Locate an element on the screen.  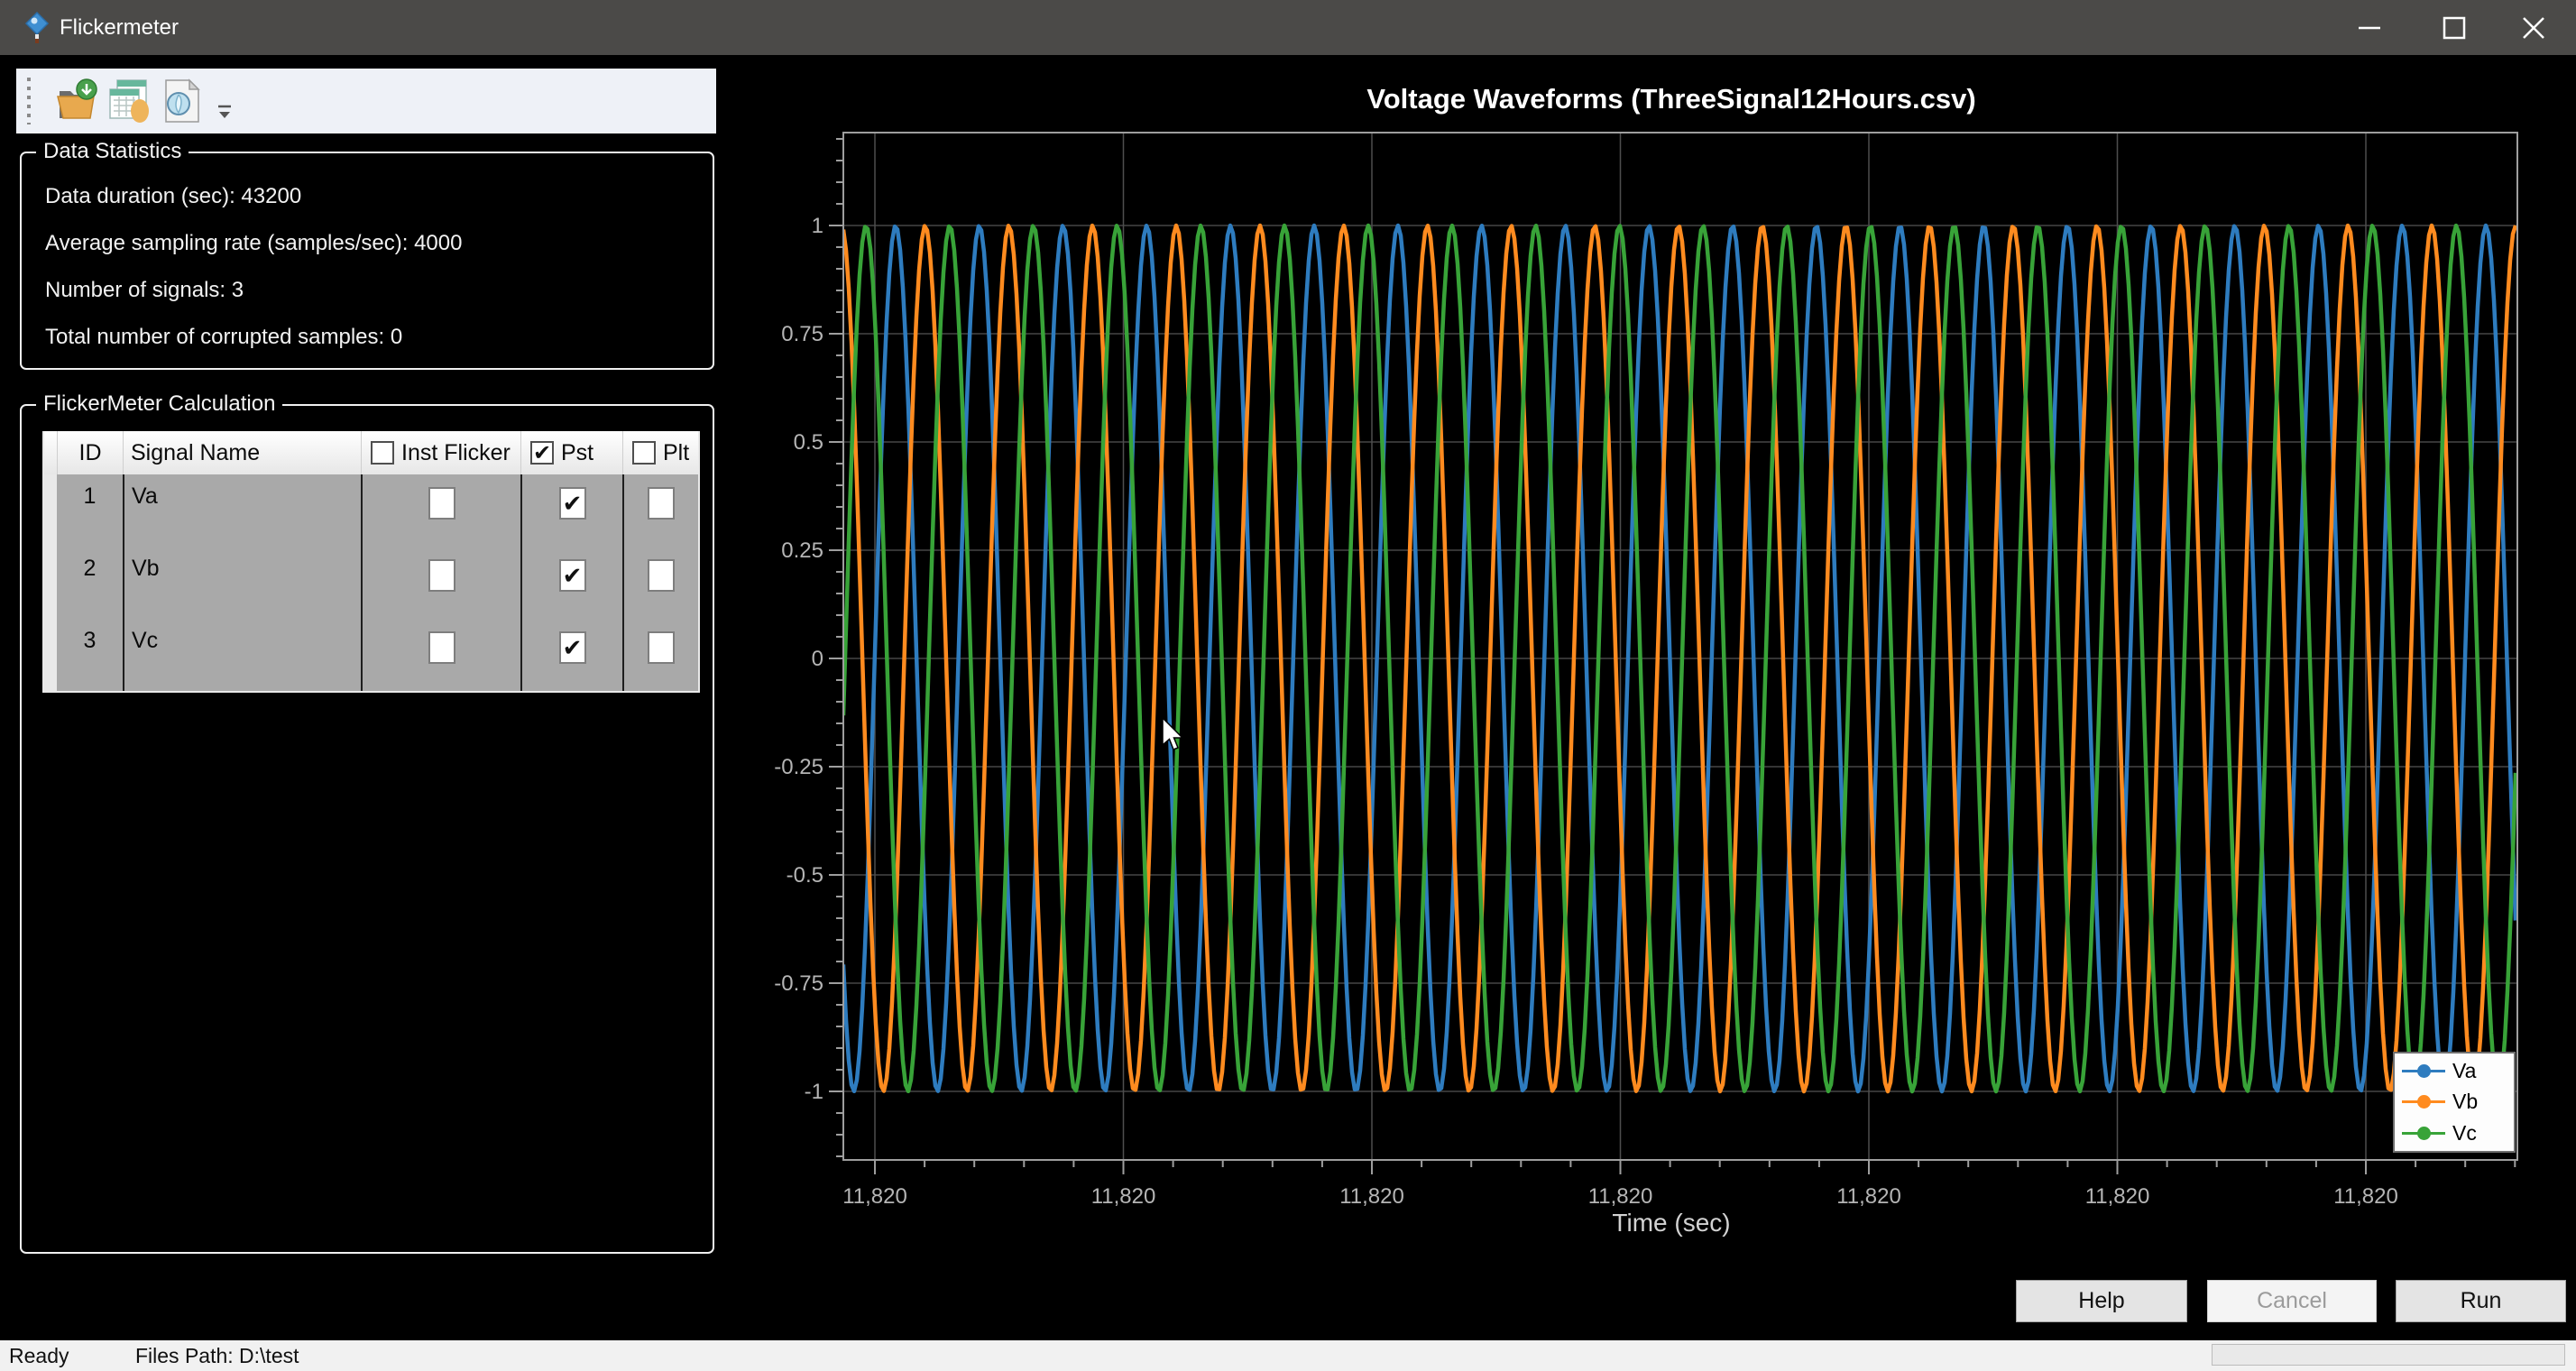
report-preview-icon is located at coordinates (182, 100).